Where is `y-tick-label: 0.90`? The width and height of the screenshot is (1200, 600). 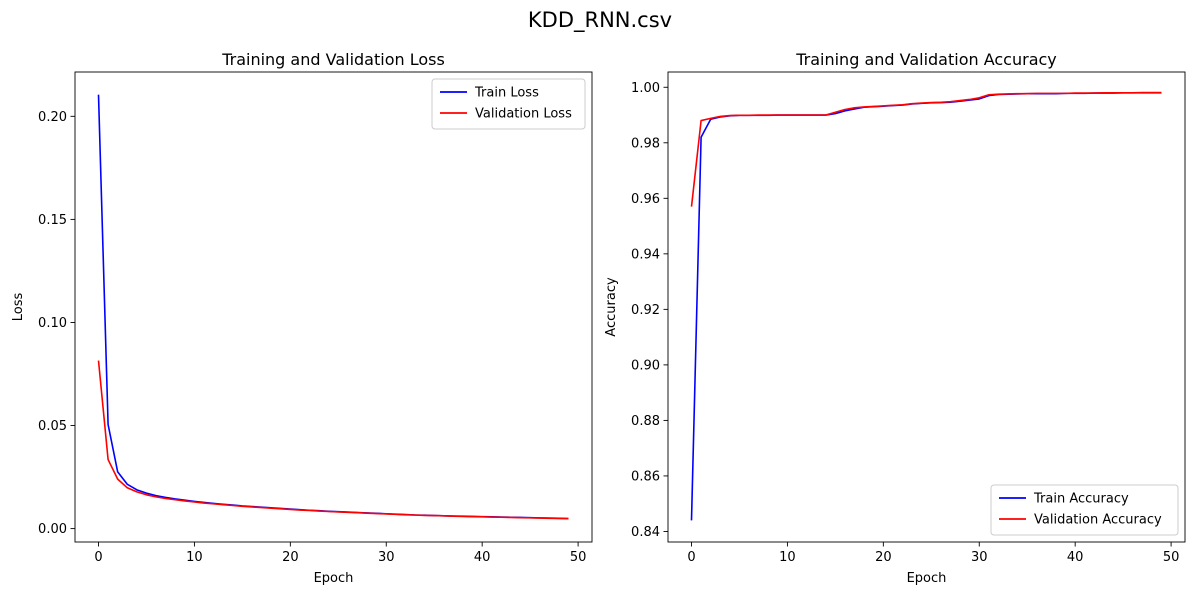 y-tick-label: 0.90 is located at coordinates (645, 365).